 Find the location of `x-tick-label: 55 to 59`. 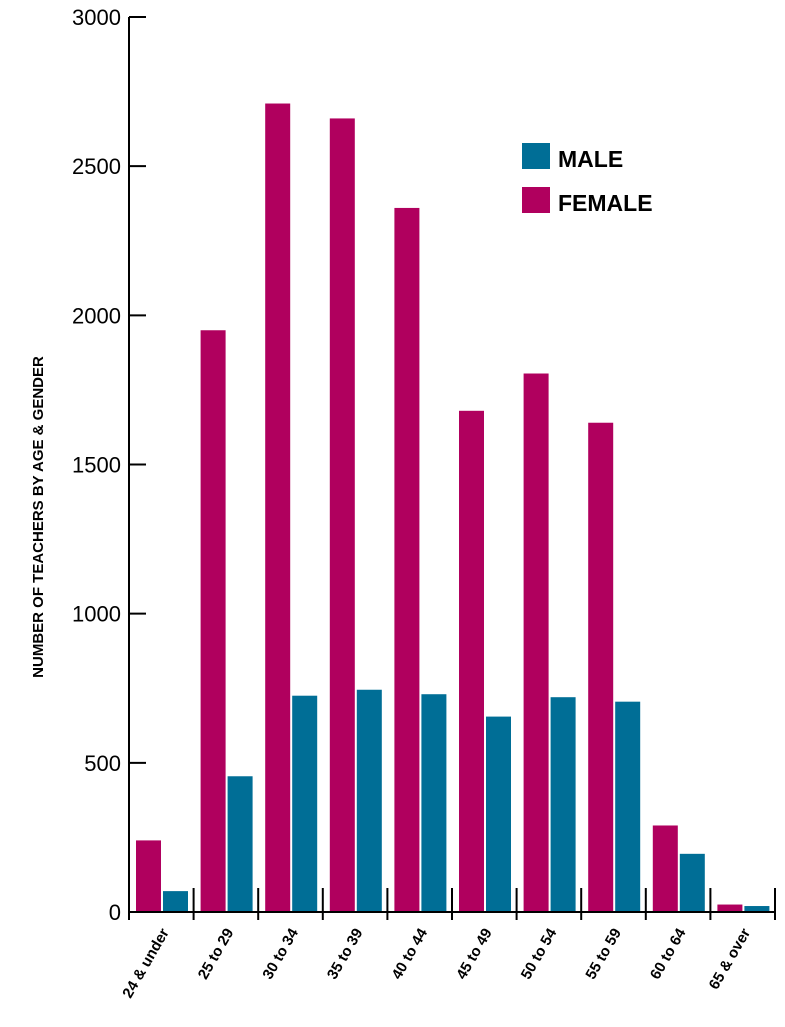

x-tick-label: 55 to 59 is located at coordinates (603, 954).